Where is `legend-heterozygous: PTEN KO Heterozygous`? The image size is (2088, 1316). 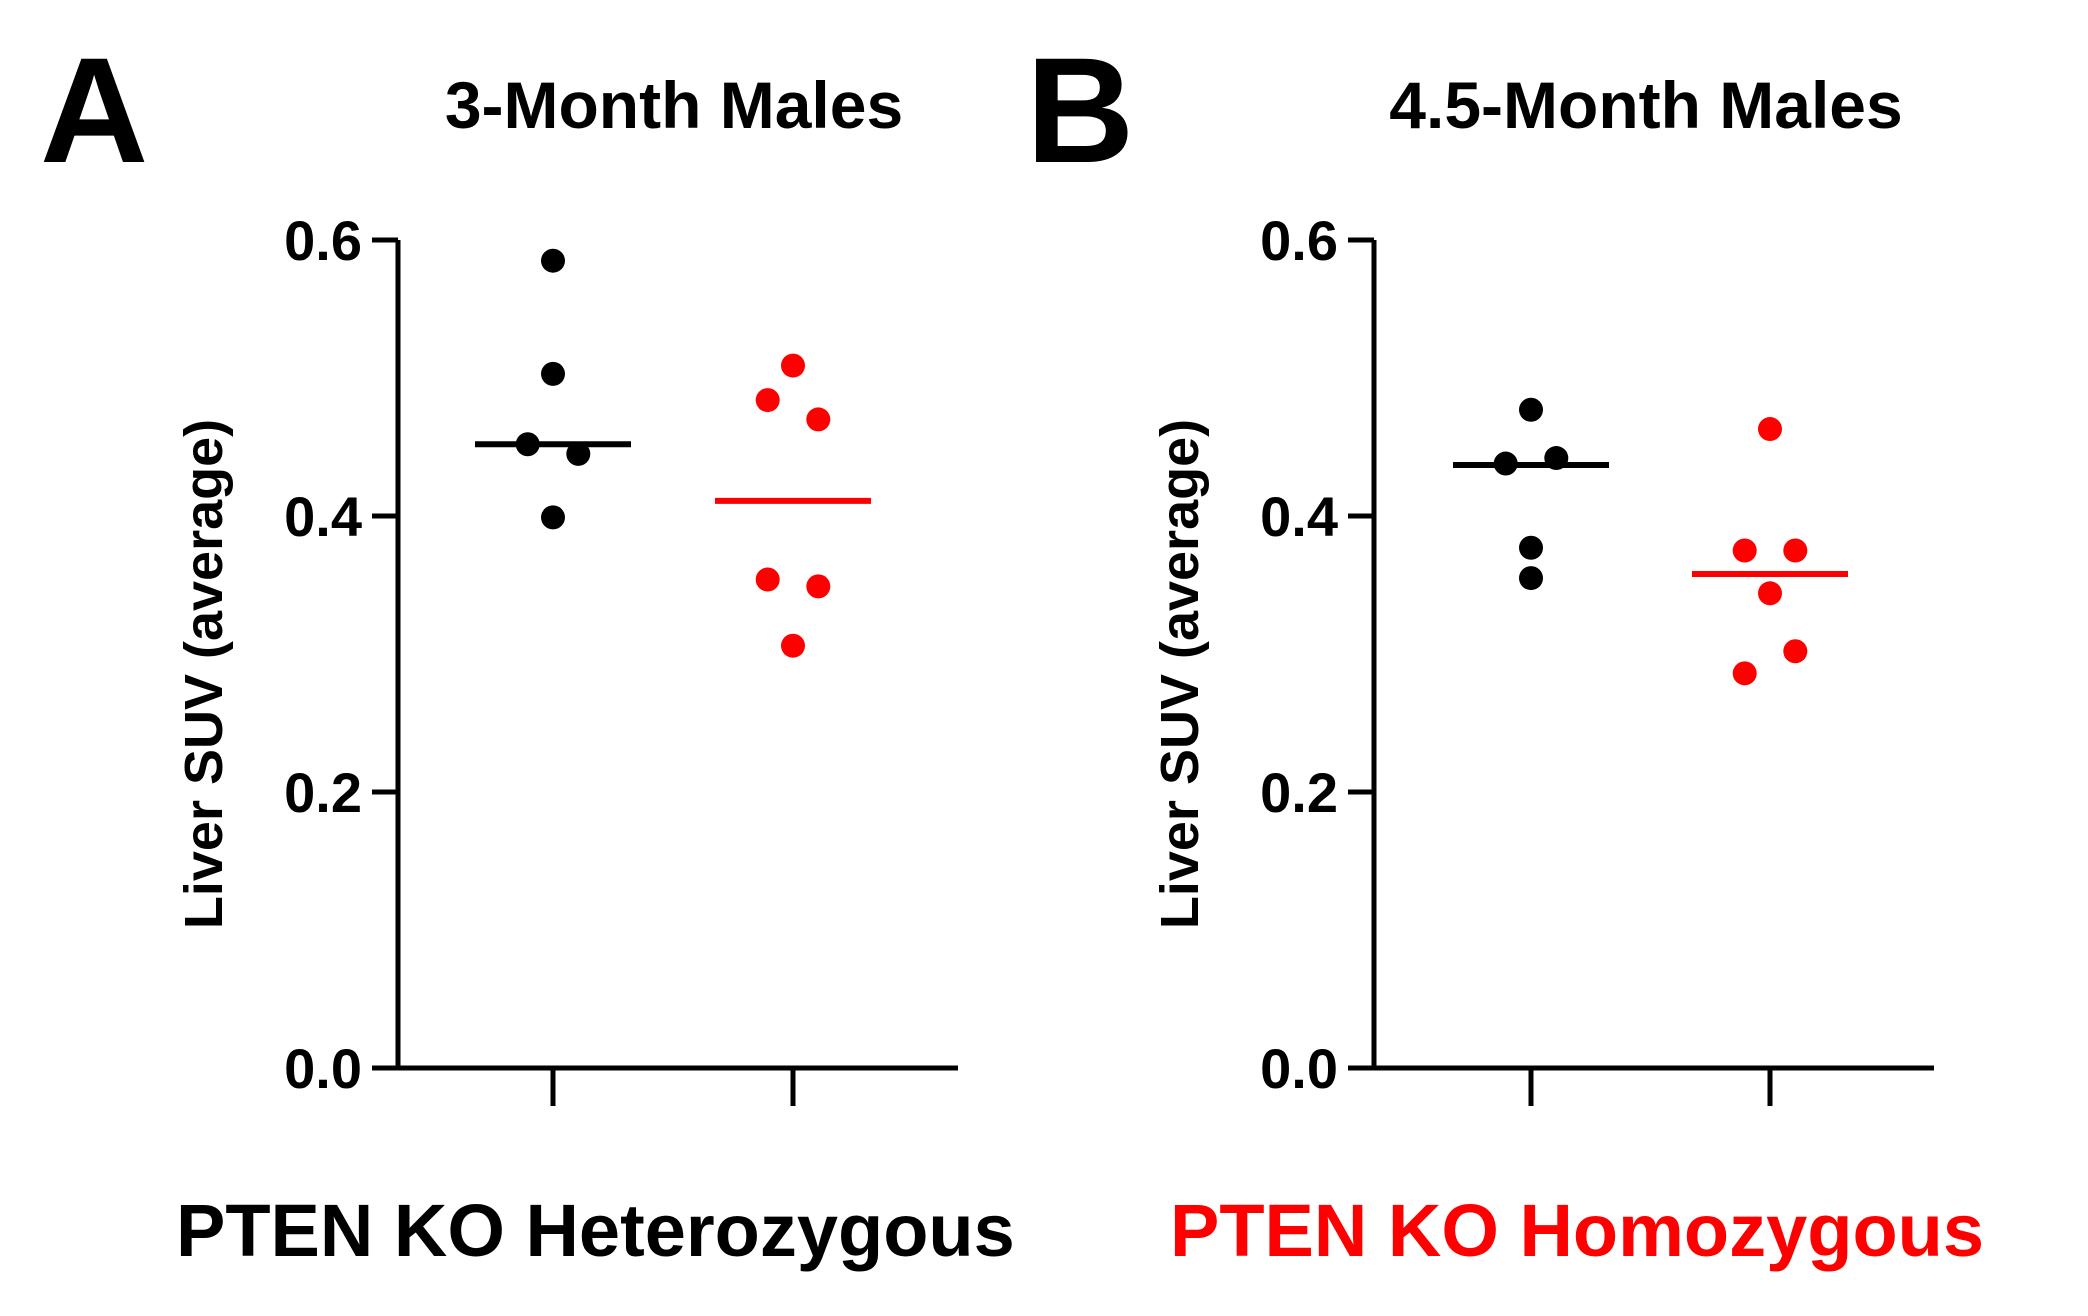
legend-heterozygous: PTEN KO Heterozygous is located at coordinates (595, 1230).